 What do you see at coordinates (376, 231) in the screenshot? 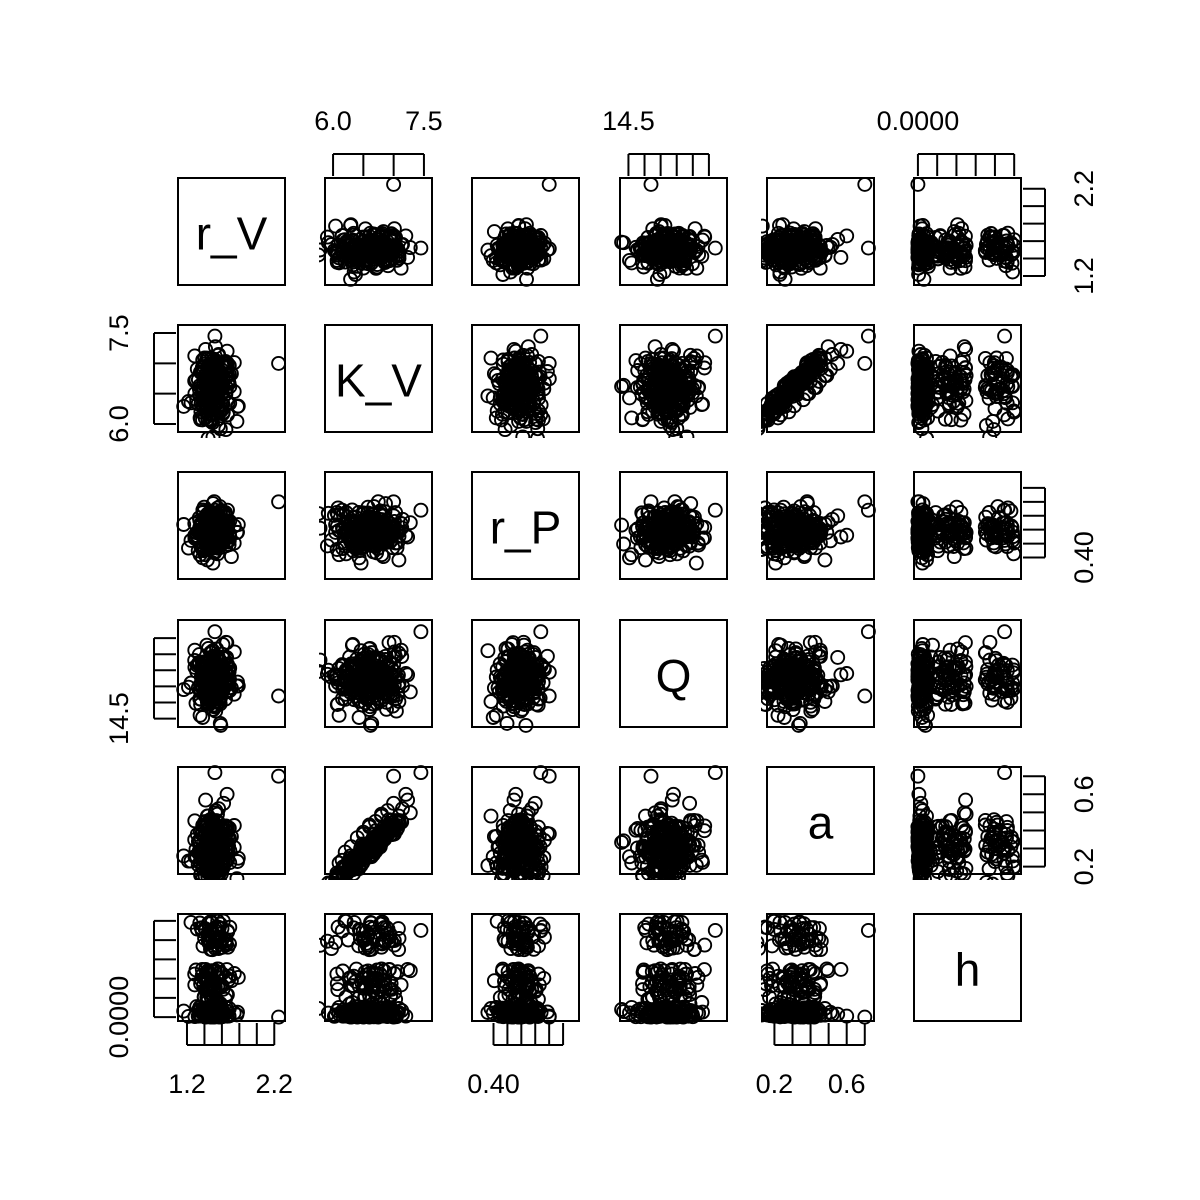
I see `panel-r_V-vs-K_V` at bounding box center [376, 231].